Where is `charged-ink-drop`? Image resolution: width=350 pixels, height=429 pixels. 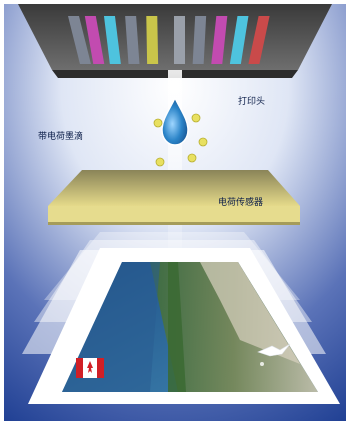
charged-ink-drop is located at coordinates (180, 131).